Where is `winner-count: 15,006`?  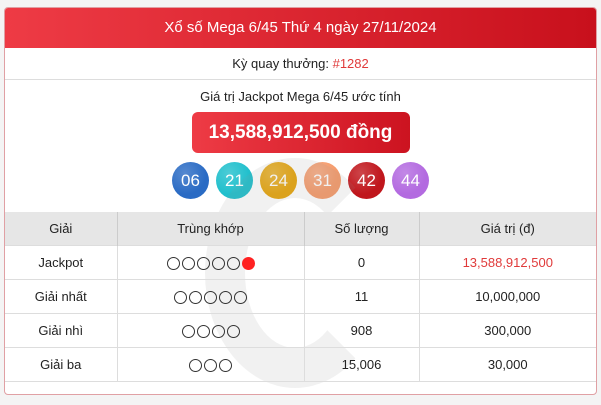 winner-count: 15,006 is located at coordinates (362, 364).